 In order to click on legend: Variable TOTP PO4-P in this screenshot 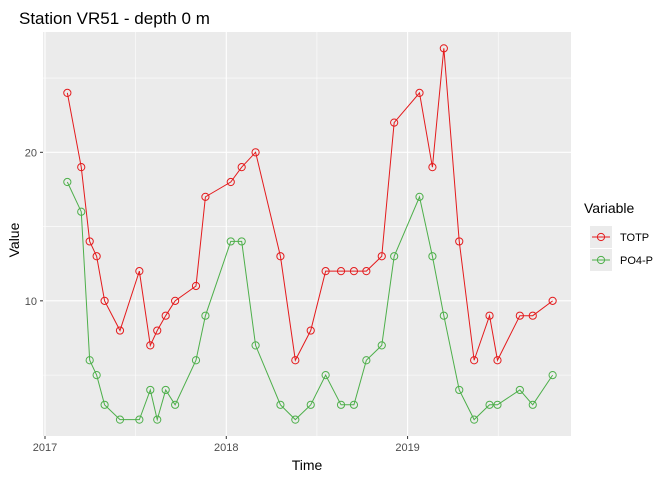, I will do `click(618, 235)`.